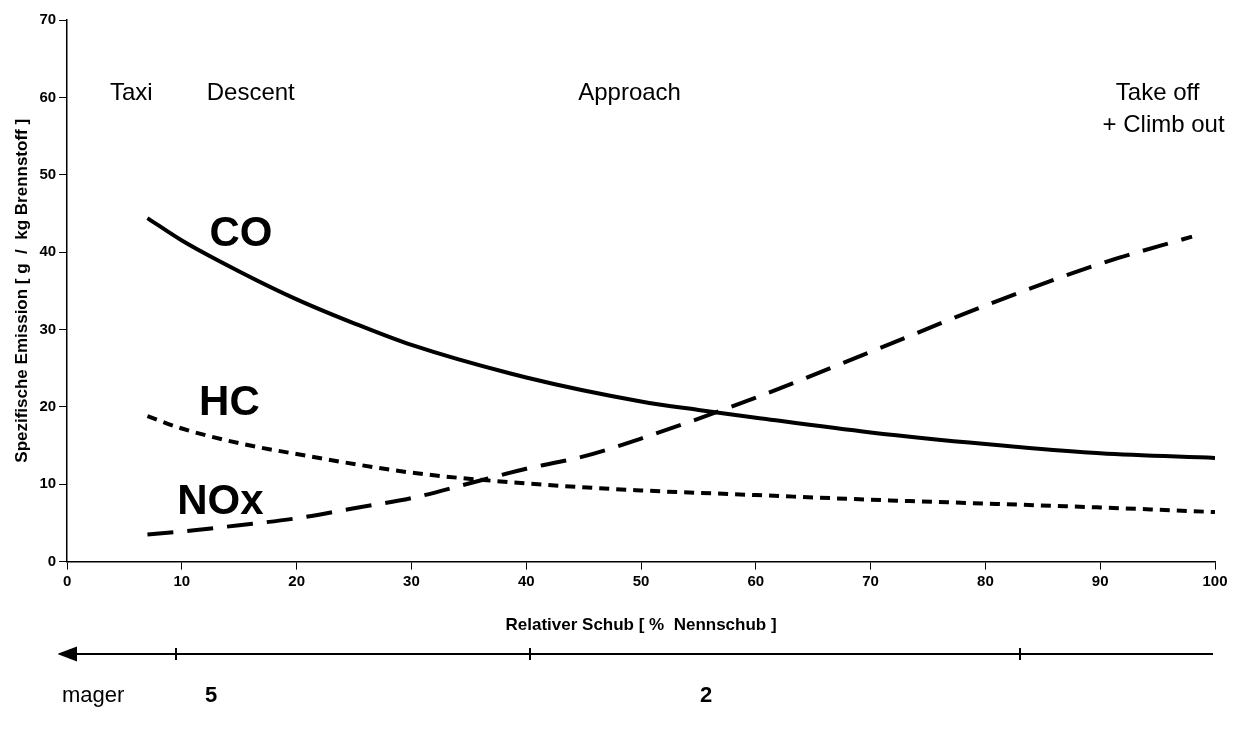 The width and height of the screenshot is (1245, 731). Describe the element at coordinates (641, 625) in the screenshot. I see `x-axis-title: Relativer Schub [ % Nennschub ]` at that location.